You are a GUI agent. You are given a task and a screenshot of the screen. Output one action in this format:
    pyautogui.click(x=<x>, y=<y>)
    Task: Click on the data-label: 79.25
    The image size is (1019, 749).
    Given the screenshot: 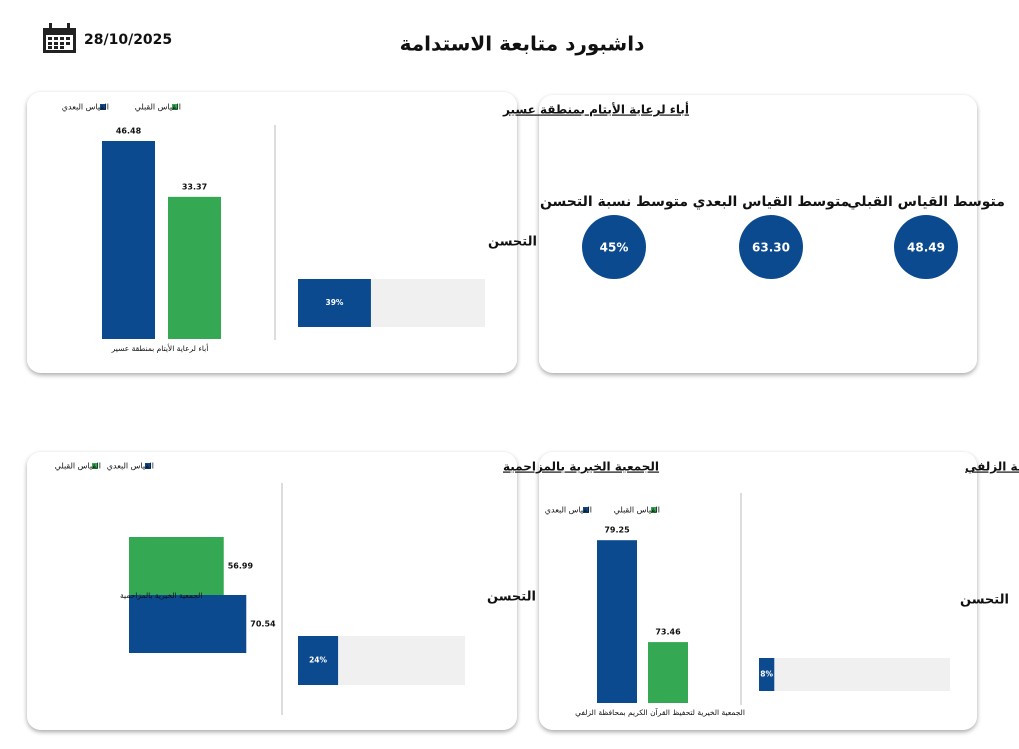 What is the action you would take?
    pyautogui.click(x=617, y=530)
    